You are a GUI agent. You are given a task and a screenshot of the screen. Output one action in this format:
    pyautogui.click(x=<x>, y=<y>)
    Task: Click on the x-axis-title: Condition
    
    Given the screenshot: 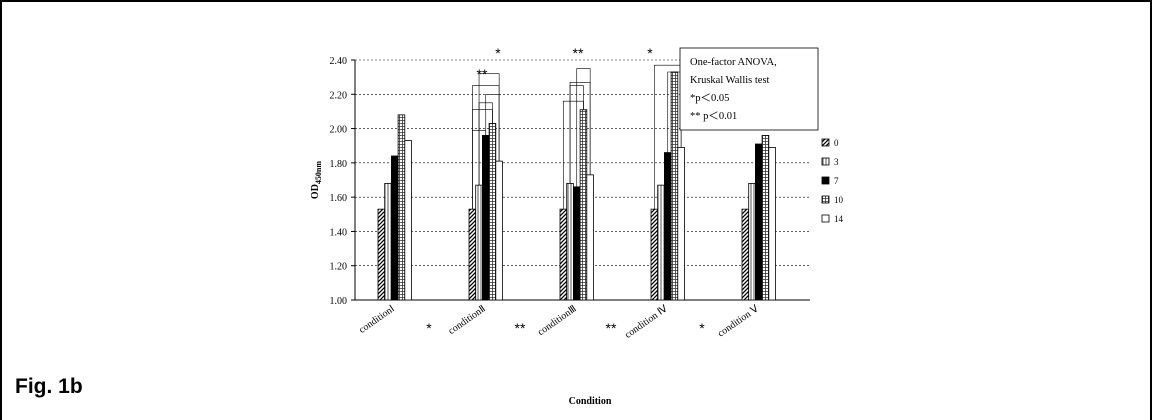 What is the action you would take?
    pyautogui.click(x=590, y=401)
    